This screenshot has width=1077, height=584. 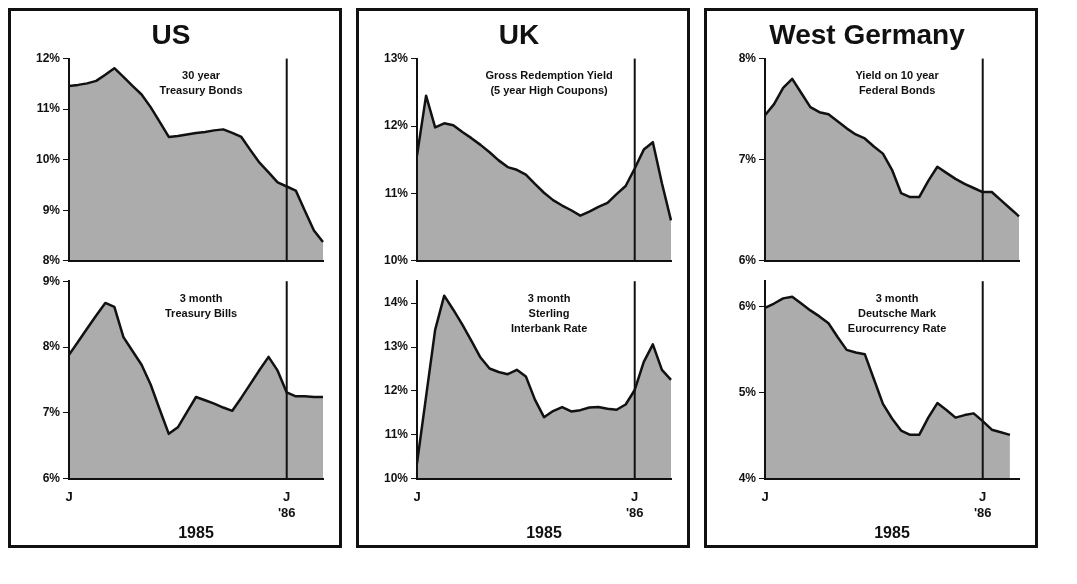 What do you see at coordinates (897, 83) in the screenshot?
I see `text: Yield on 10 year Federal Bonds` at bounding box center [897, 83].